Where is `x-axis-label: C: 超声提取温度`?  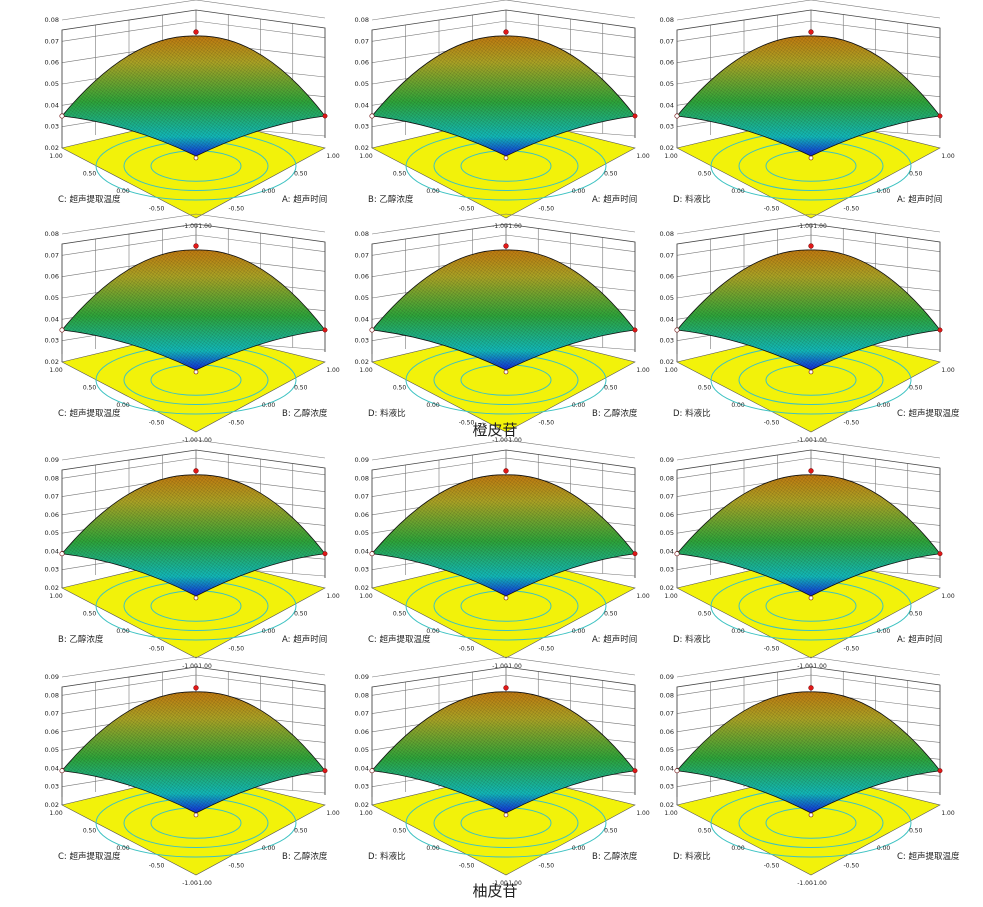
x-axis-label: C: 超声提取温度 is located at coordinates (928, 856).